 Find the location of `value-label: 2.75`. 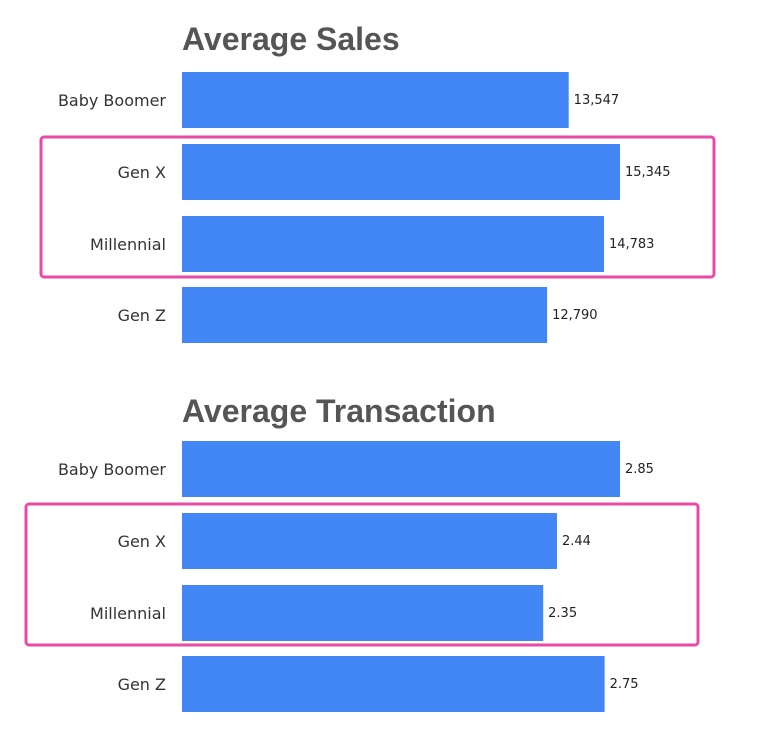

value-label: 2.75 is located at coordinates (624, 684).